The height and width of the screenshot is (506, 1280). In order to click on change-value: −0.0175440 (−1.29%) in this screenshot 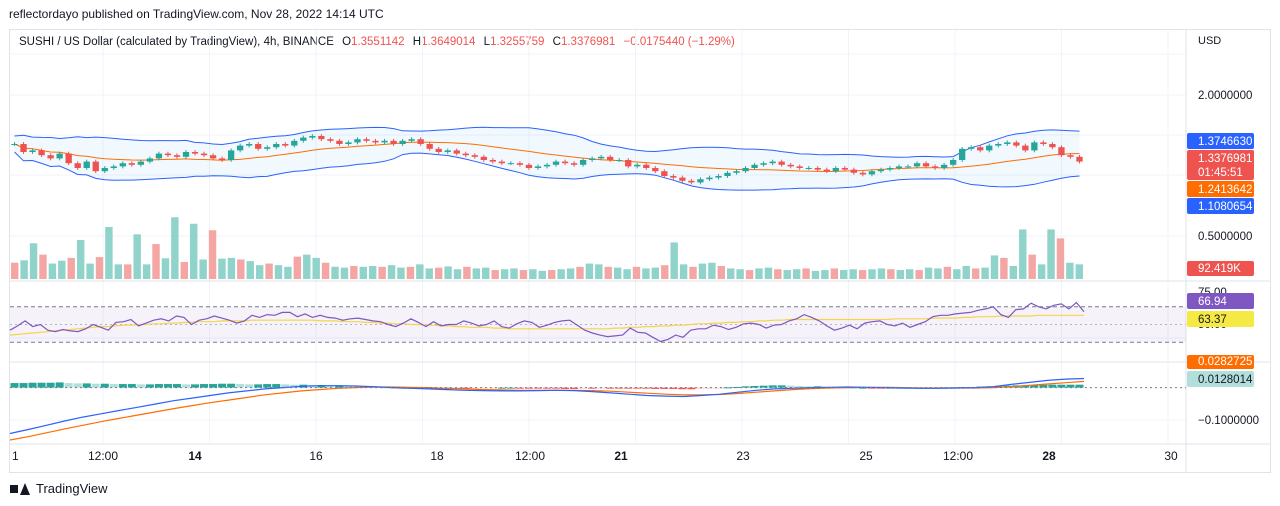, I will do `click(679, 42)`.